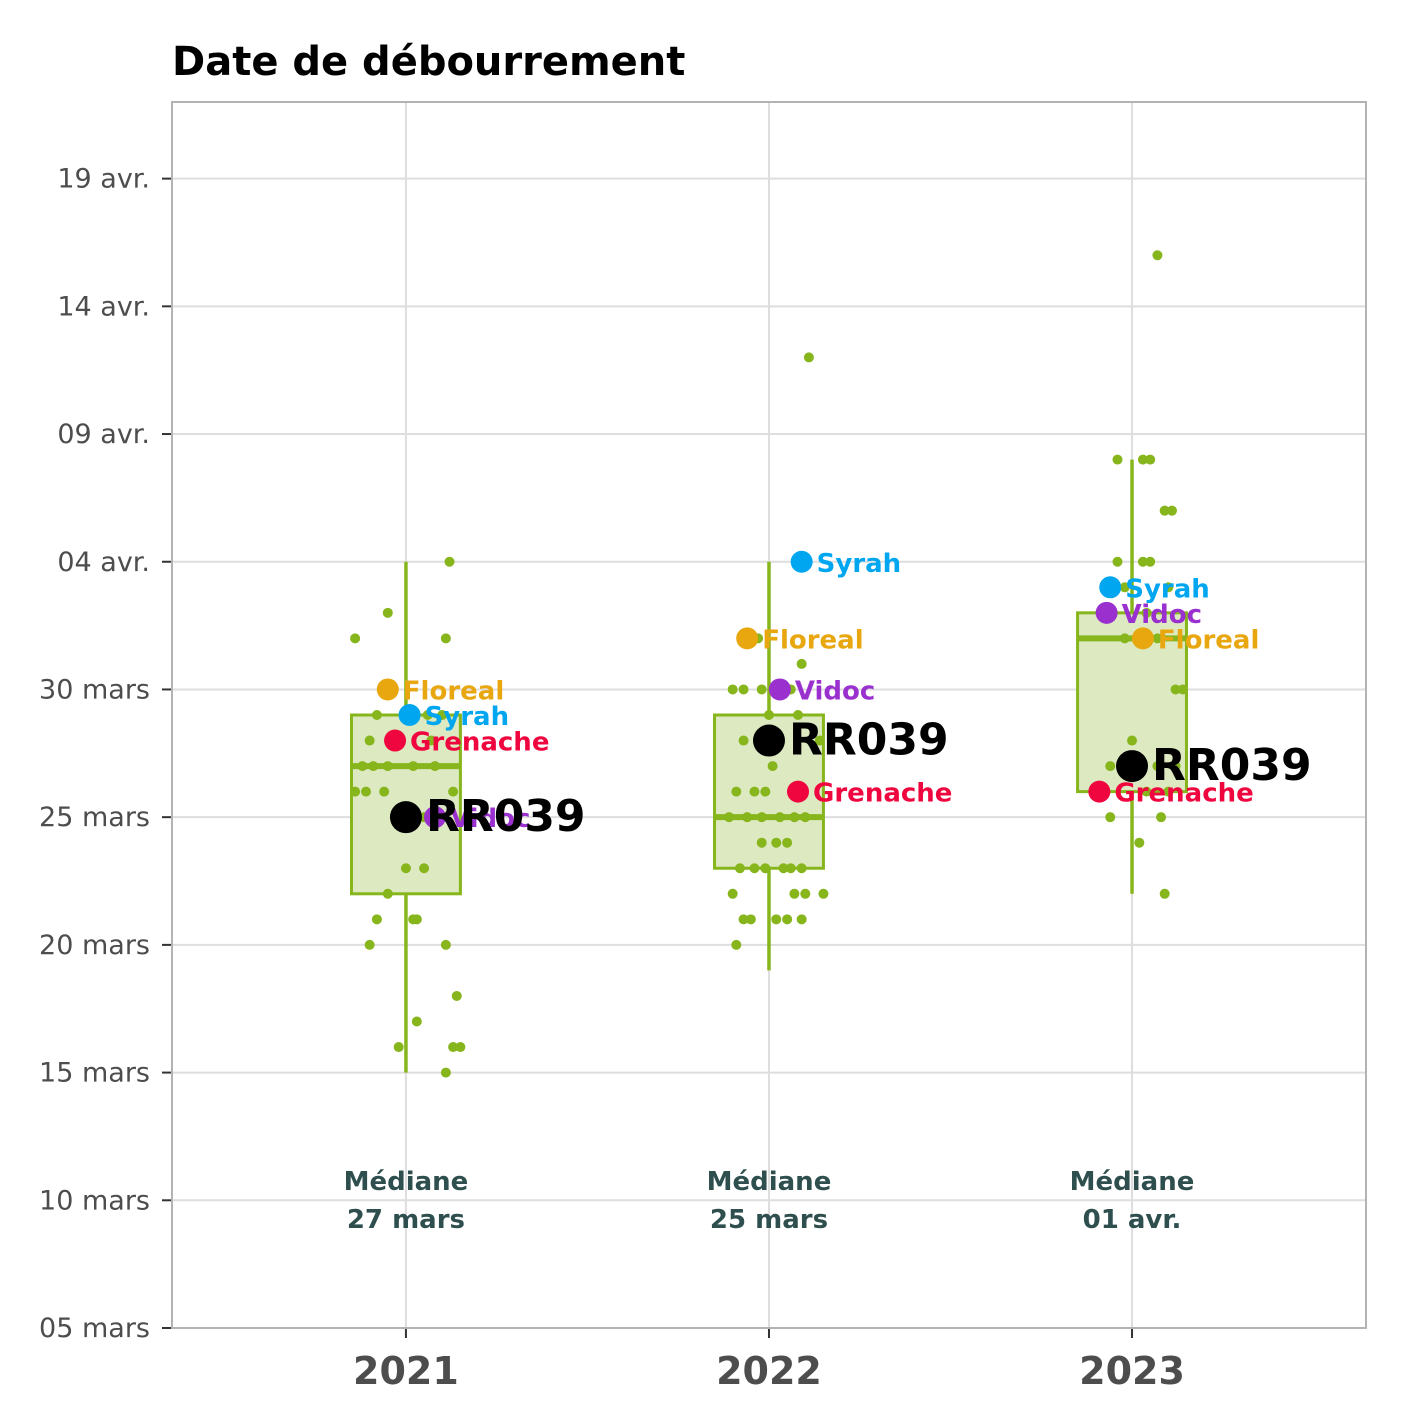 The image size is (1417, 1417). Describe the element at coordinates (103, 562) in the screenshot. I see `y-tick-label: 04 avr.` at that location.